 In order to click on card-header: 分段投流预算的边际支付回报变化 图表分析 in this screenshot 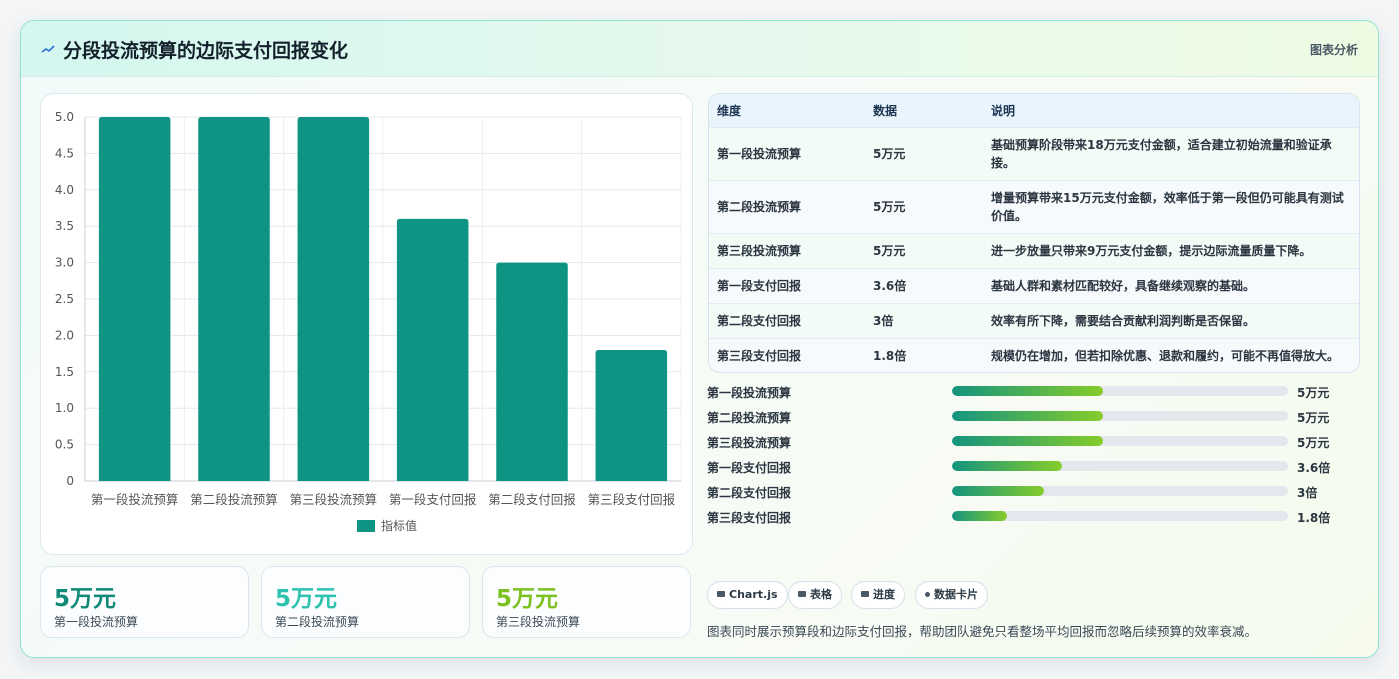, I will do `click(699, 49)`.